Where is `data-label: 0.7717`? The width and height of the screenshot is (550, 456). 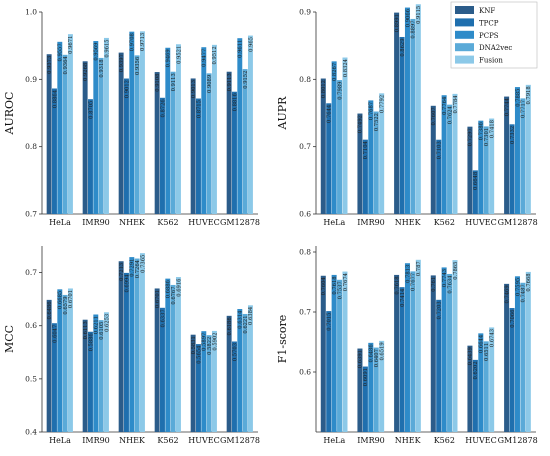 data-label: 0.7717 is located at coordinates (524, 109).